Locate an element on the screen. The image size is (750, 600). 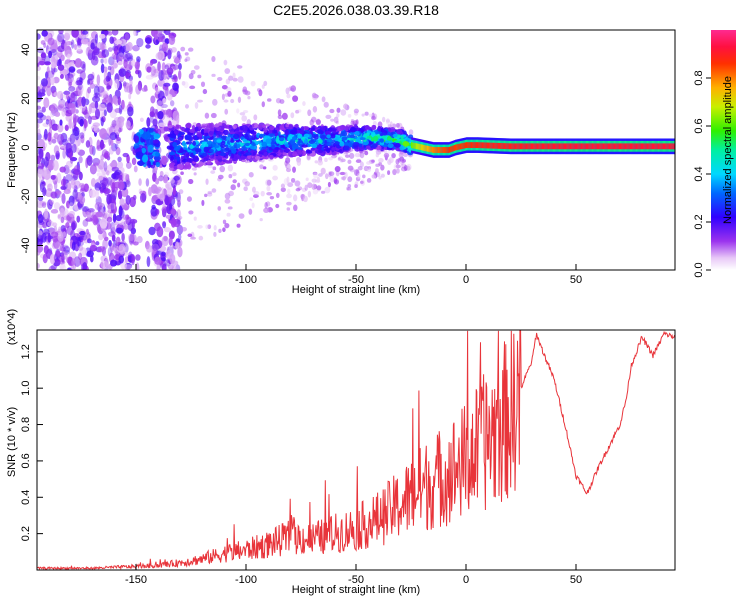
y-tick-label: -20 is located at coordinates (26, 197).